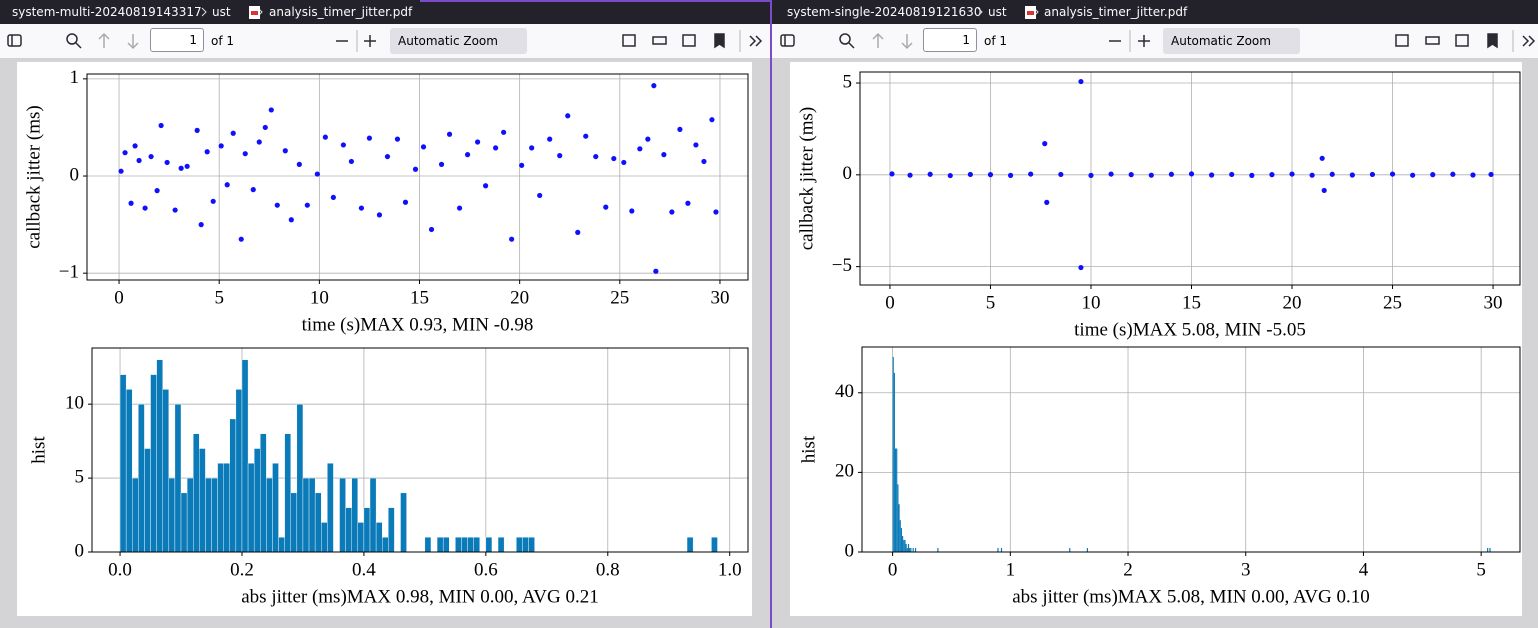  I want to click on y-tick-label: 5, so click(80, 476).